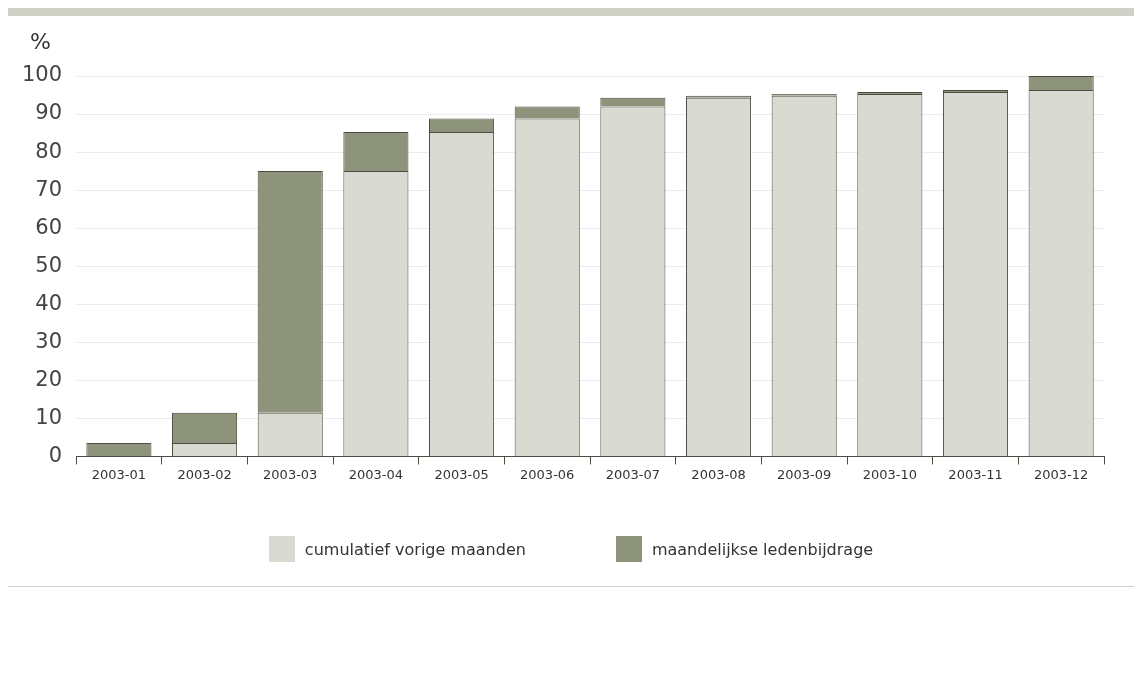  Describe the element at coordinates (718, 474) in the screenshot. I see `x-tick-label: 2003-08` at that location.